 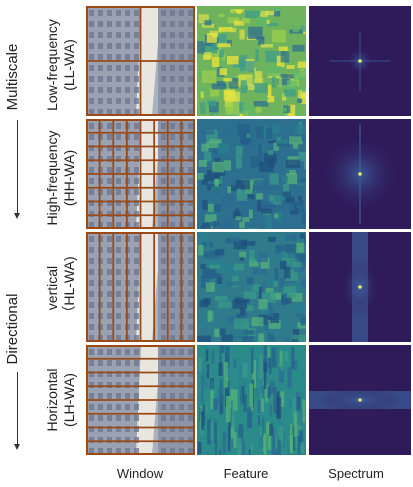 What do you see at coordinates (17, 167) in the screenshot?
I see `multiscale-arrow-line` at bounding box center [17, 167].